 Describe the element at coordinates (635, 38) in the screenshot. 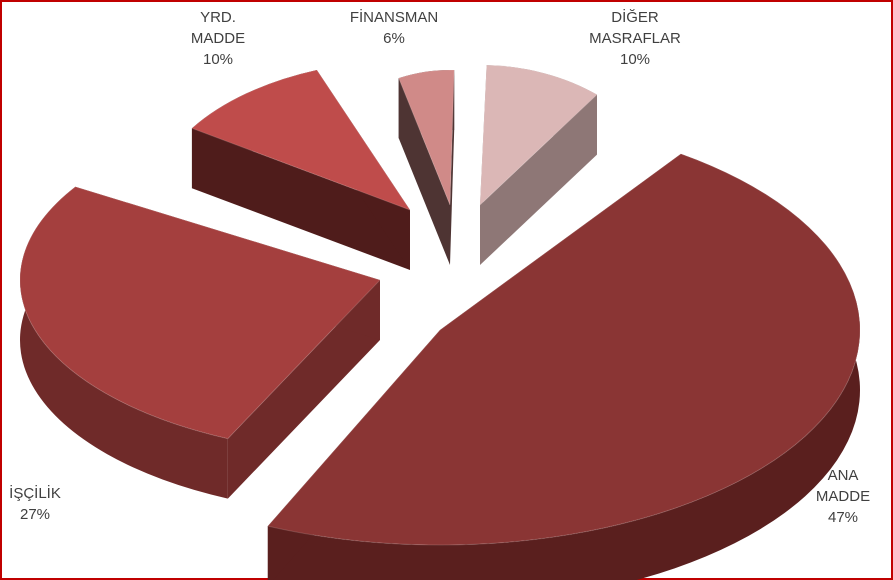

I see `slice-label: DİĞER MASRAFLAR 10%` at that location.